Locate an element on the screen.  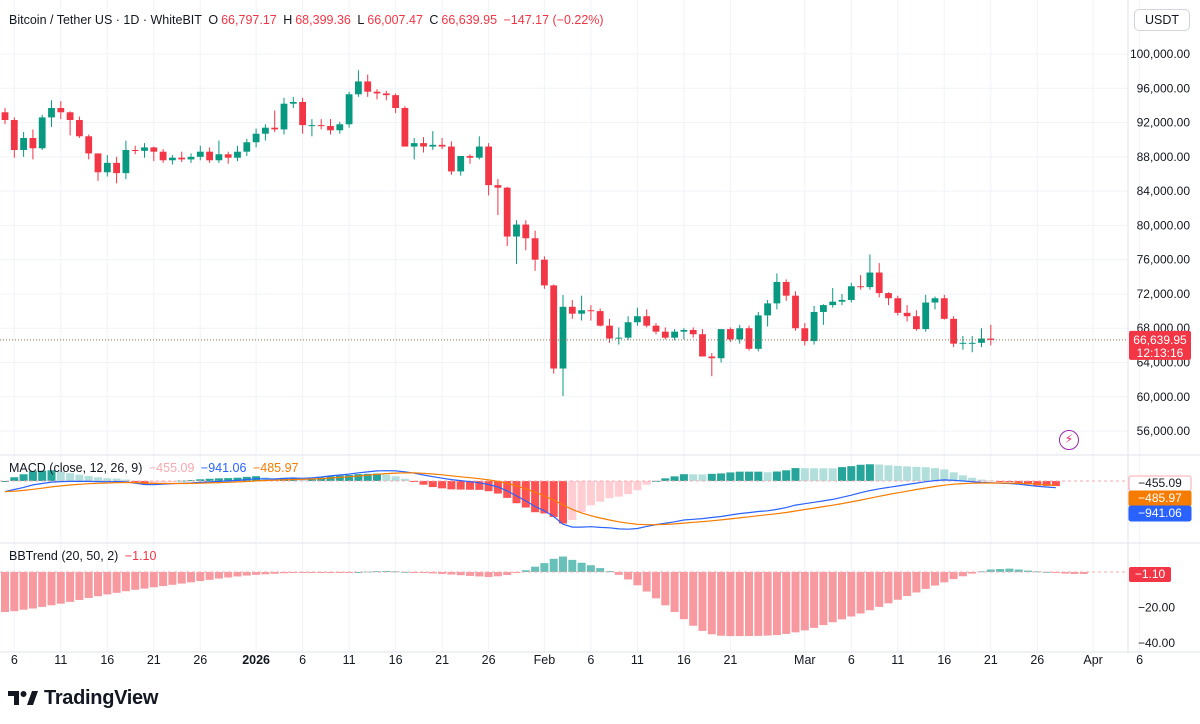
signal-line is located at coordinates (530, 499).